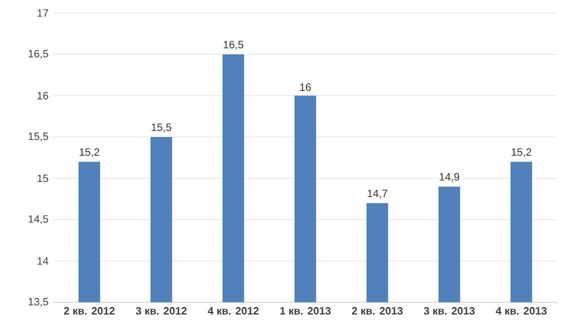 The width and height of the screenshot is (570, 329). I want to click on data-label: 14,9, so click(450, 177).